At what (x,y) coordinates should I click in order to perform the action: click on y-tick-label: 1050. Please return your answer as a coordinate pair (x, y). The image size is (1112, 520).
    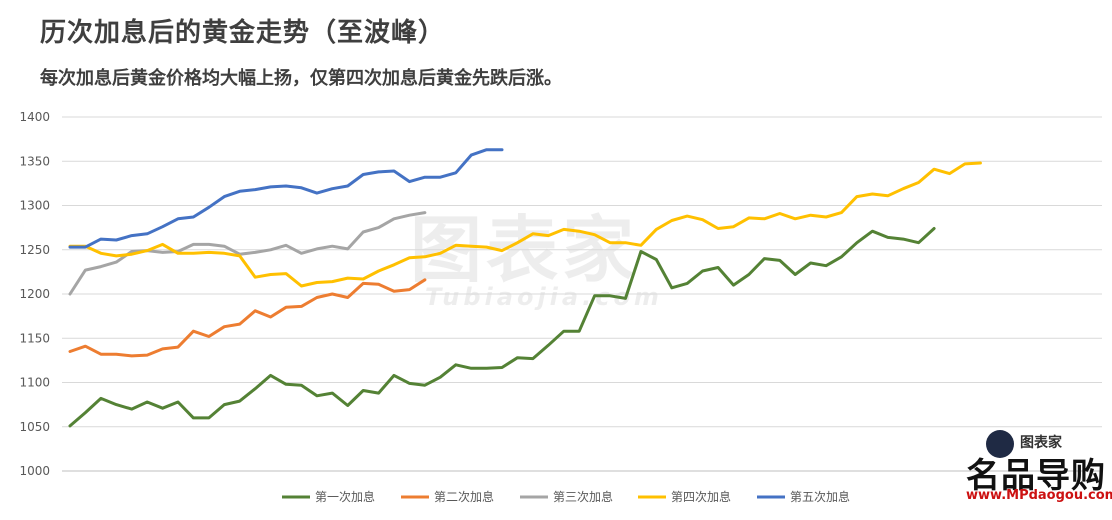
    Looking at the image, I should click on (34, 427).